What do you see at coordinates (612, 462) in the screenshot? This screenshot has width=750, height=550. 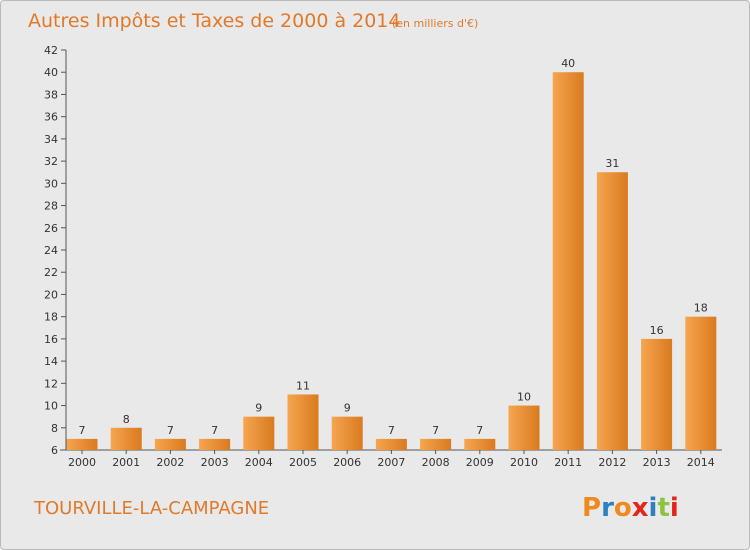 I see `x-tick-label-2012: 2012` at bounding box center [612, 462].